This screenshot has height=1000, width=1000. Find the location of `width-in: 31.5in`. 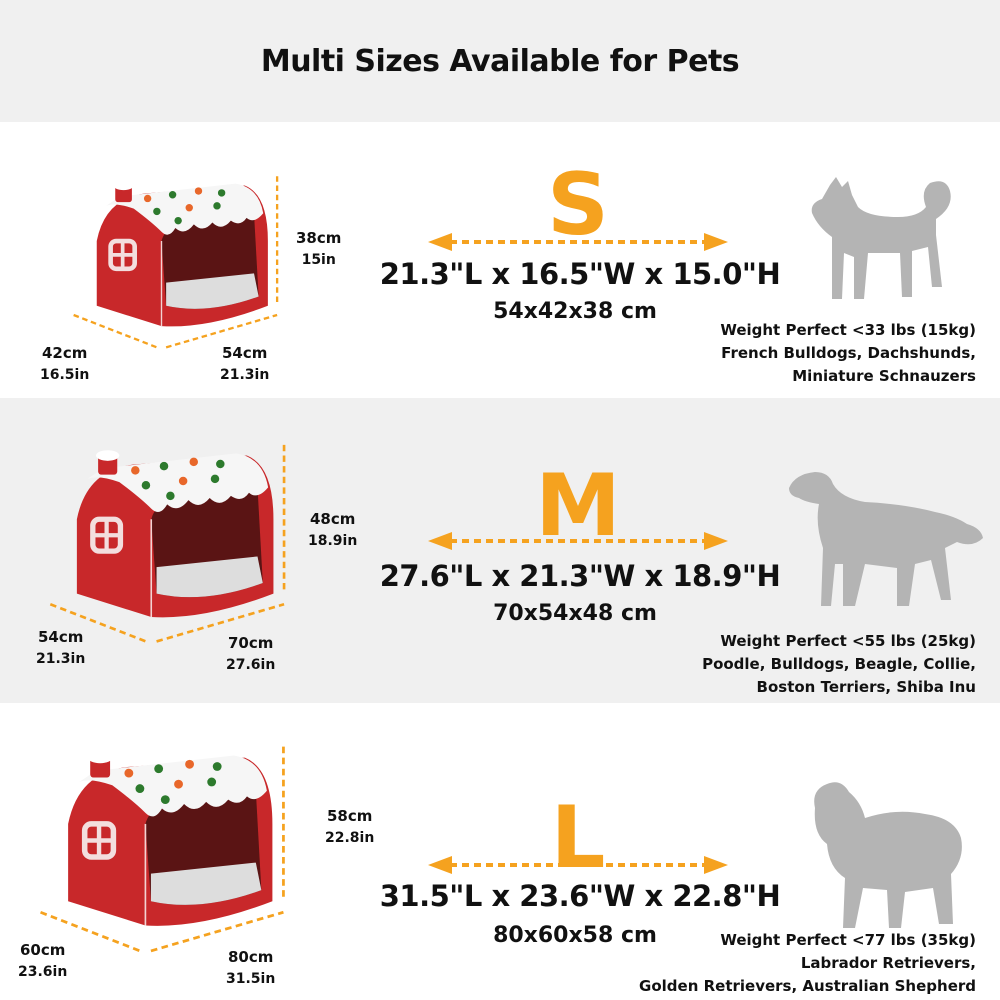

width-in: 31.5in is located at coordinates (251, 979).